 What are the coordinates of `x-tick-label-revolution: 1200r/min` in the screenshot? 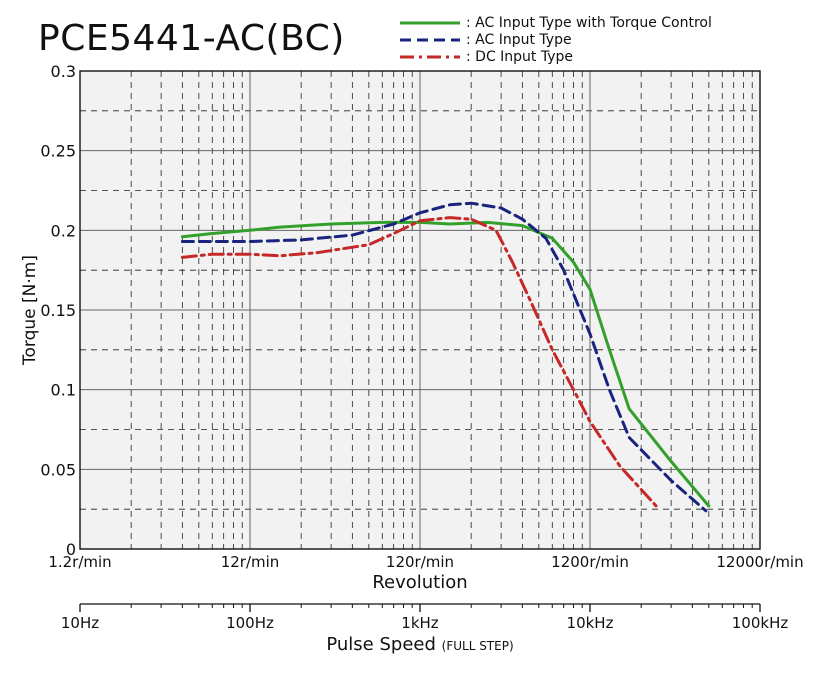 It's located at (590, 562).